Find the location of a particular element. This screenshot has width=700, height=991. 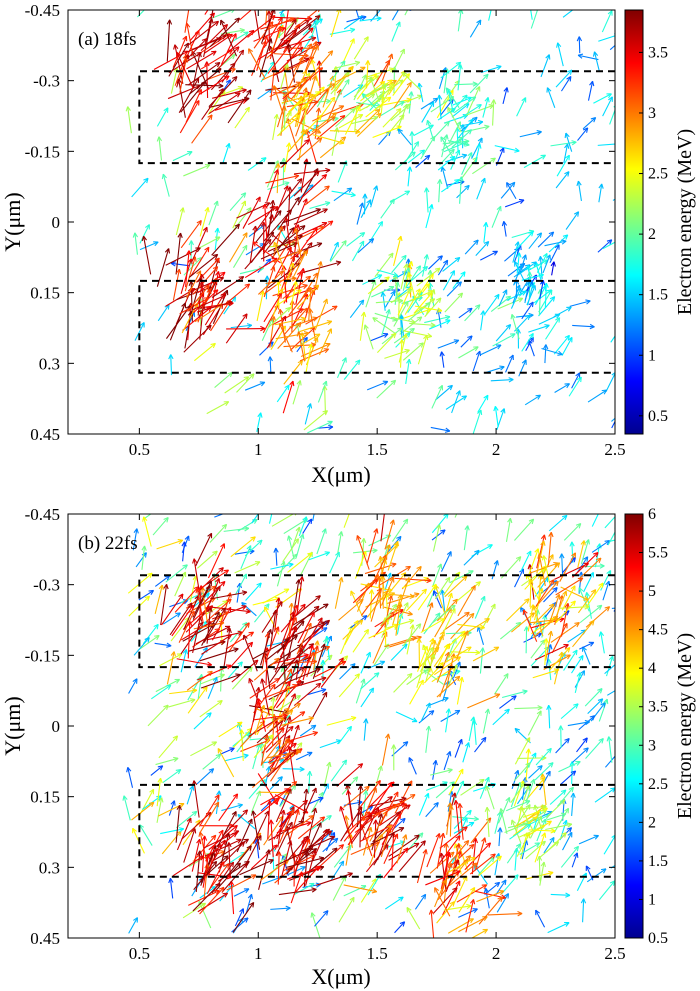

x-axis-label: X(μm) is located at coordinates (340, 474).